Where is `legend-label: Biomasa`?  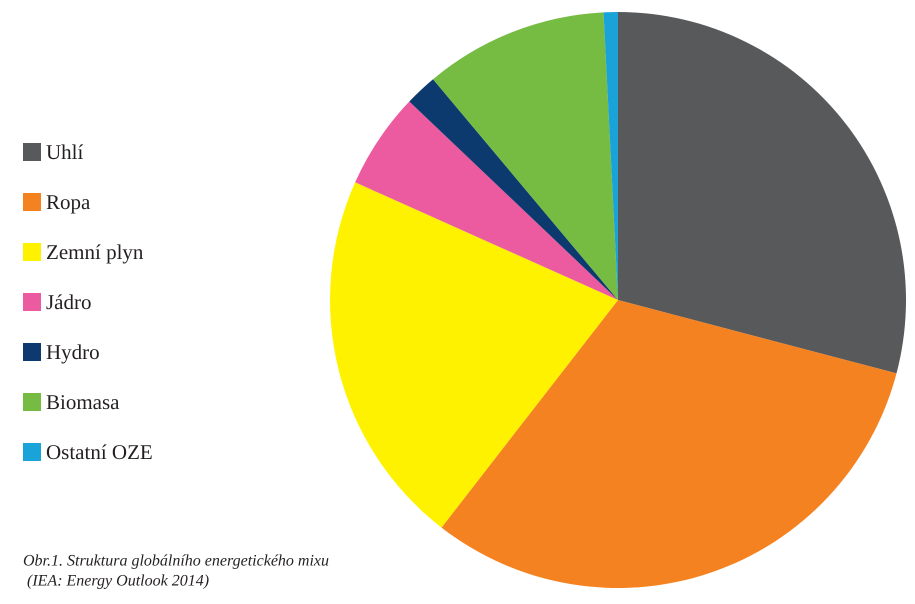 legend-label: Biomasa is located at coordinates (83, 402).